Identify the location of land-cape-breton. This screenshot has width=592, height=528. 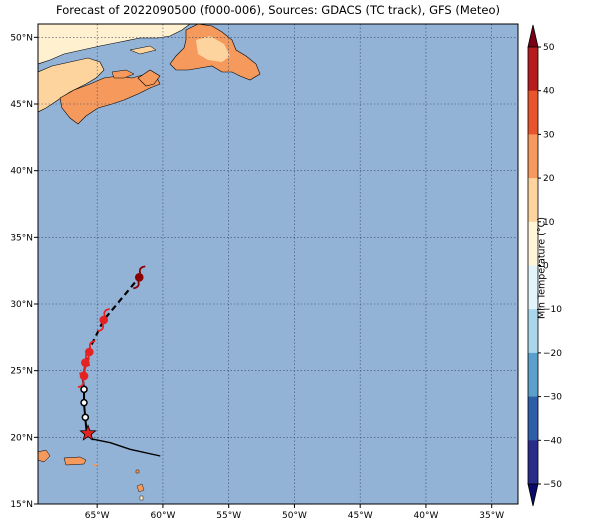
(149, 78).